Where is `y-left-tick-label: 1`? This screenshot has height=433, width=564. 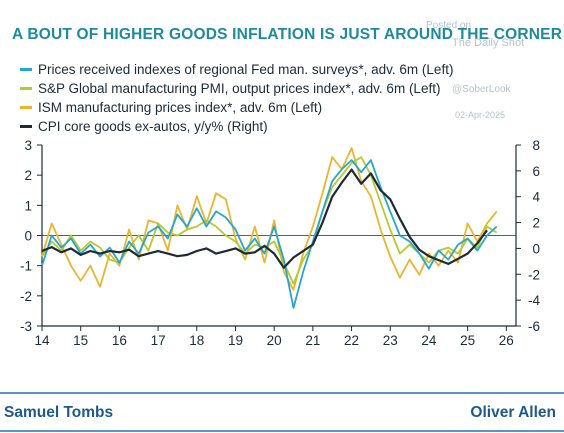
y-left-tick-label: 1 is located at coordinates (28, 205).